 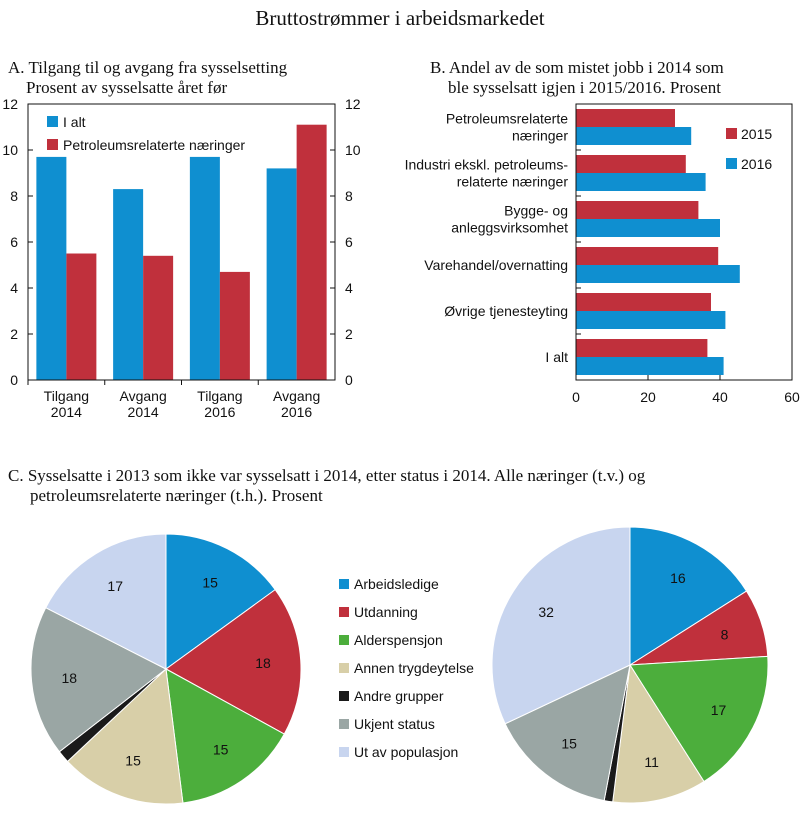 I want to click on panel-a-title-line2: Prosent av sysselsatte året før, so click(x=127, y=87).